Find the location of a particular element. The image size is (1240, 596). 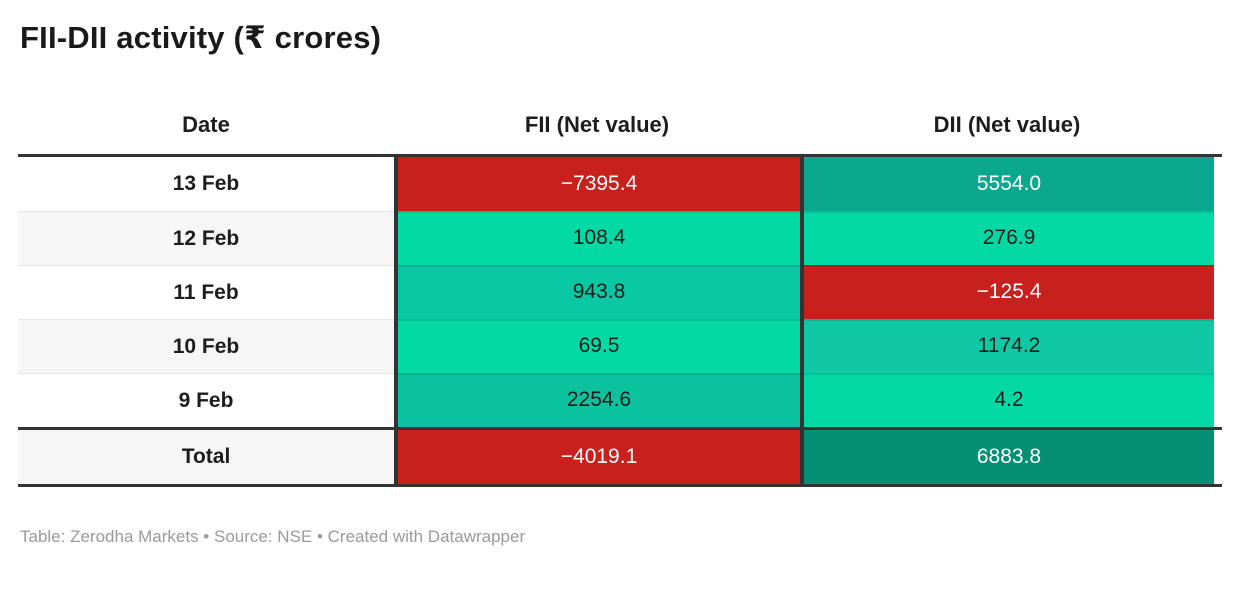

table-header-row: Date FII (Net value) DII (Net value) is located at coordinates (620, 126).